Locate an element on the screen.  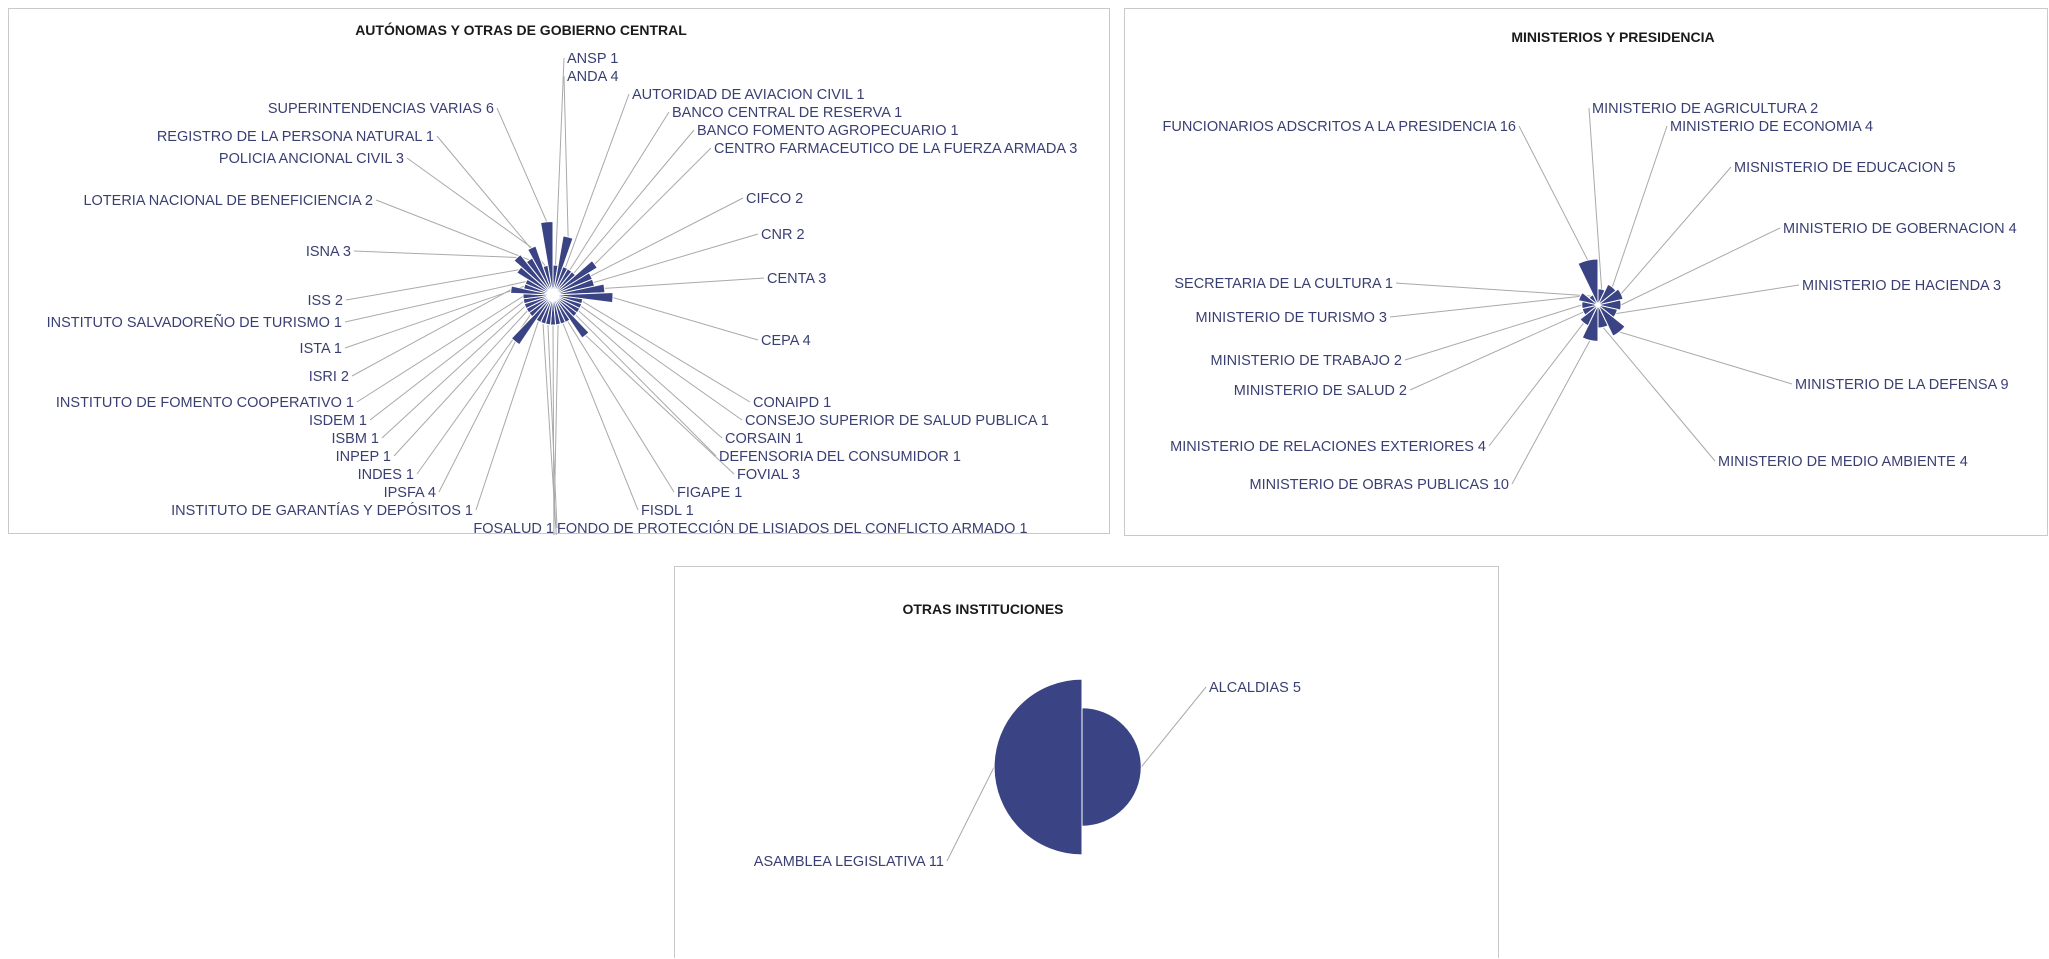
wedge-label: AUTORIDAD DE AVIACION CIVIL 1 is located at coordinates (748, 95).